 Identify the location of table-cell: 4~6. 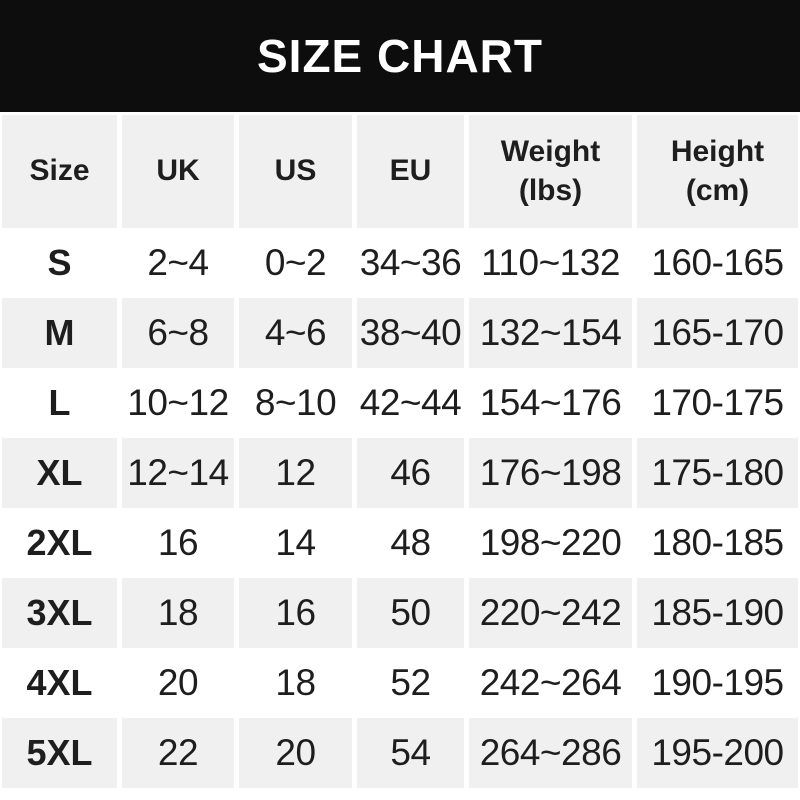
(295, 333).